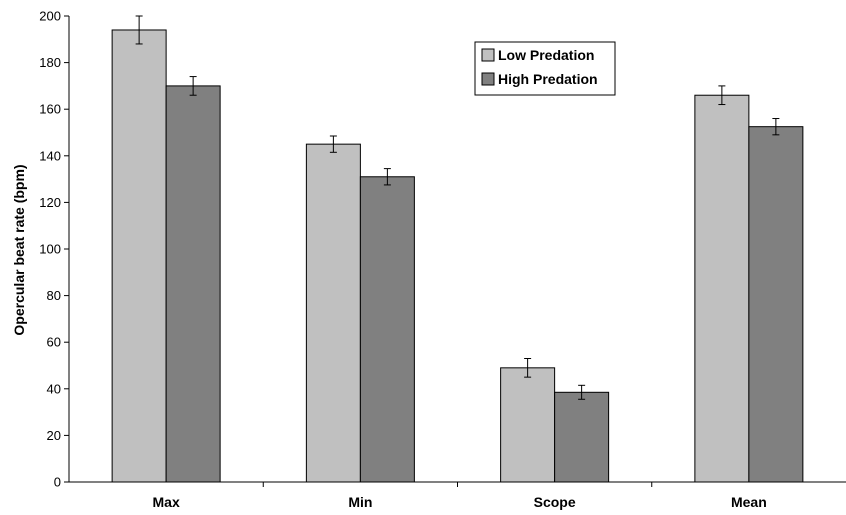 Image resolution: width=846 pixels, height=515 pixels. Describe the element at coordinates (57, 482) in the screenshot. I see `y-tick-label: 0` at that location.